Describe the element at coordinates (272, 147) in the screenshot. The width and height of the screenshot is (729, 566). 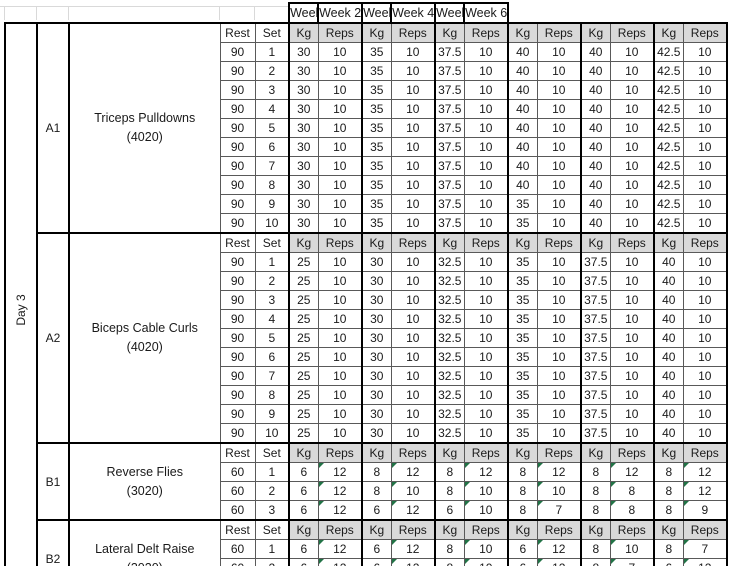
I see `set-cell: 6` at that location.